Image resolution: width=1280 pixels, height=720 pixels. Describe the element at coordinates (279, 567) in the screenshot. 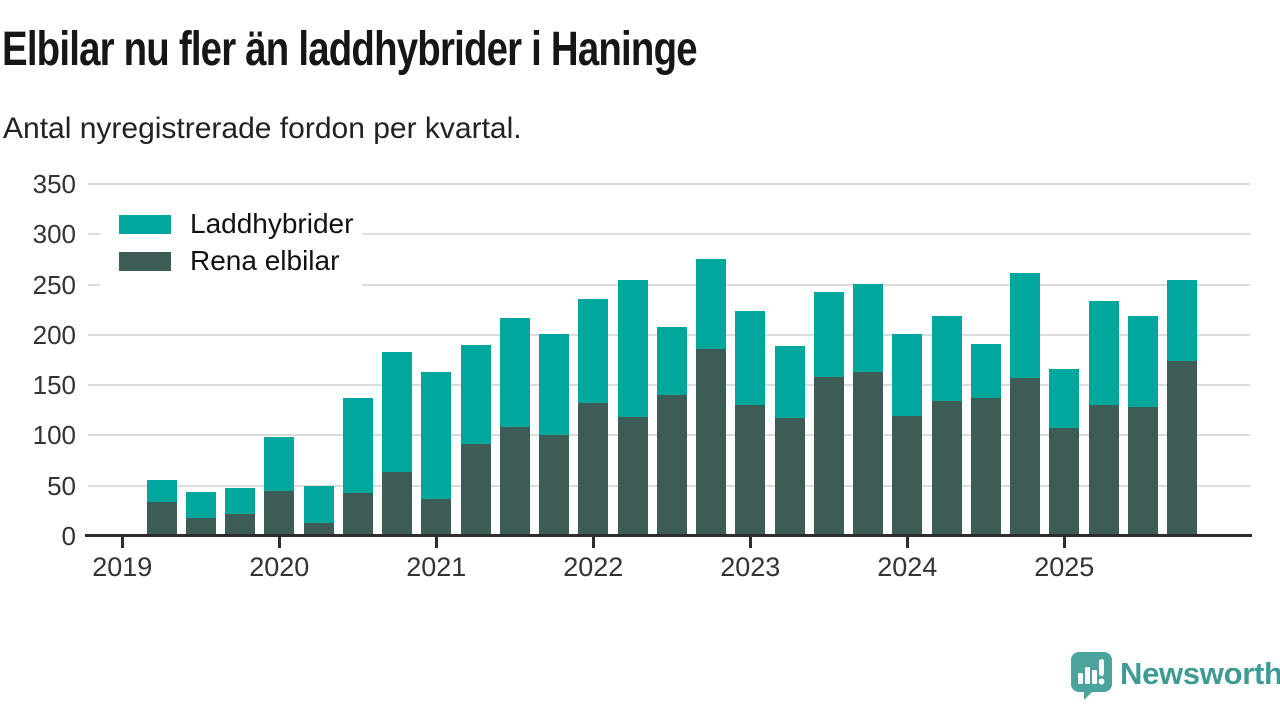

I see `x-axis-label-2020: 2020` at that location.